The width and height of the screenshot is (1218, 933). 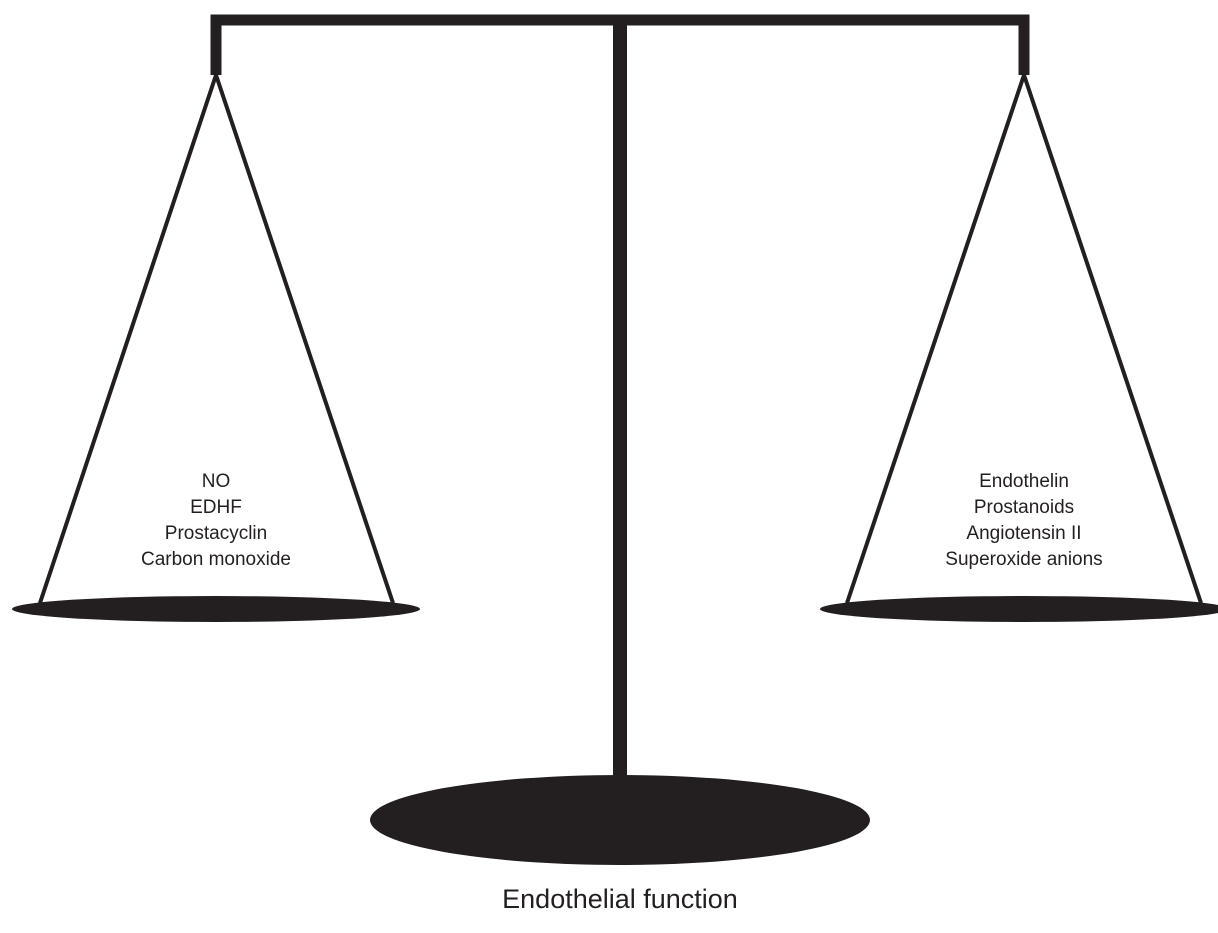 I want to click on pan-item: Angiotensin II, so click(x=1023, y=533).